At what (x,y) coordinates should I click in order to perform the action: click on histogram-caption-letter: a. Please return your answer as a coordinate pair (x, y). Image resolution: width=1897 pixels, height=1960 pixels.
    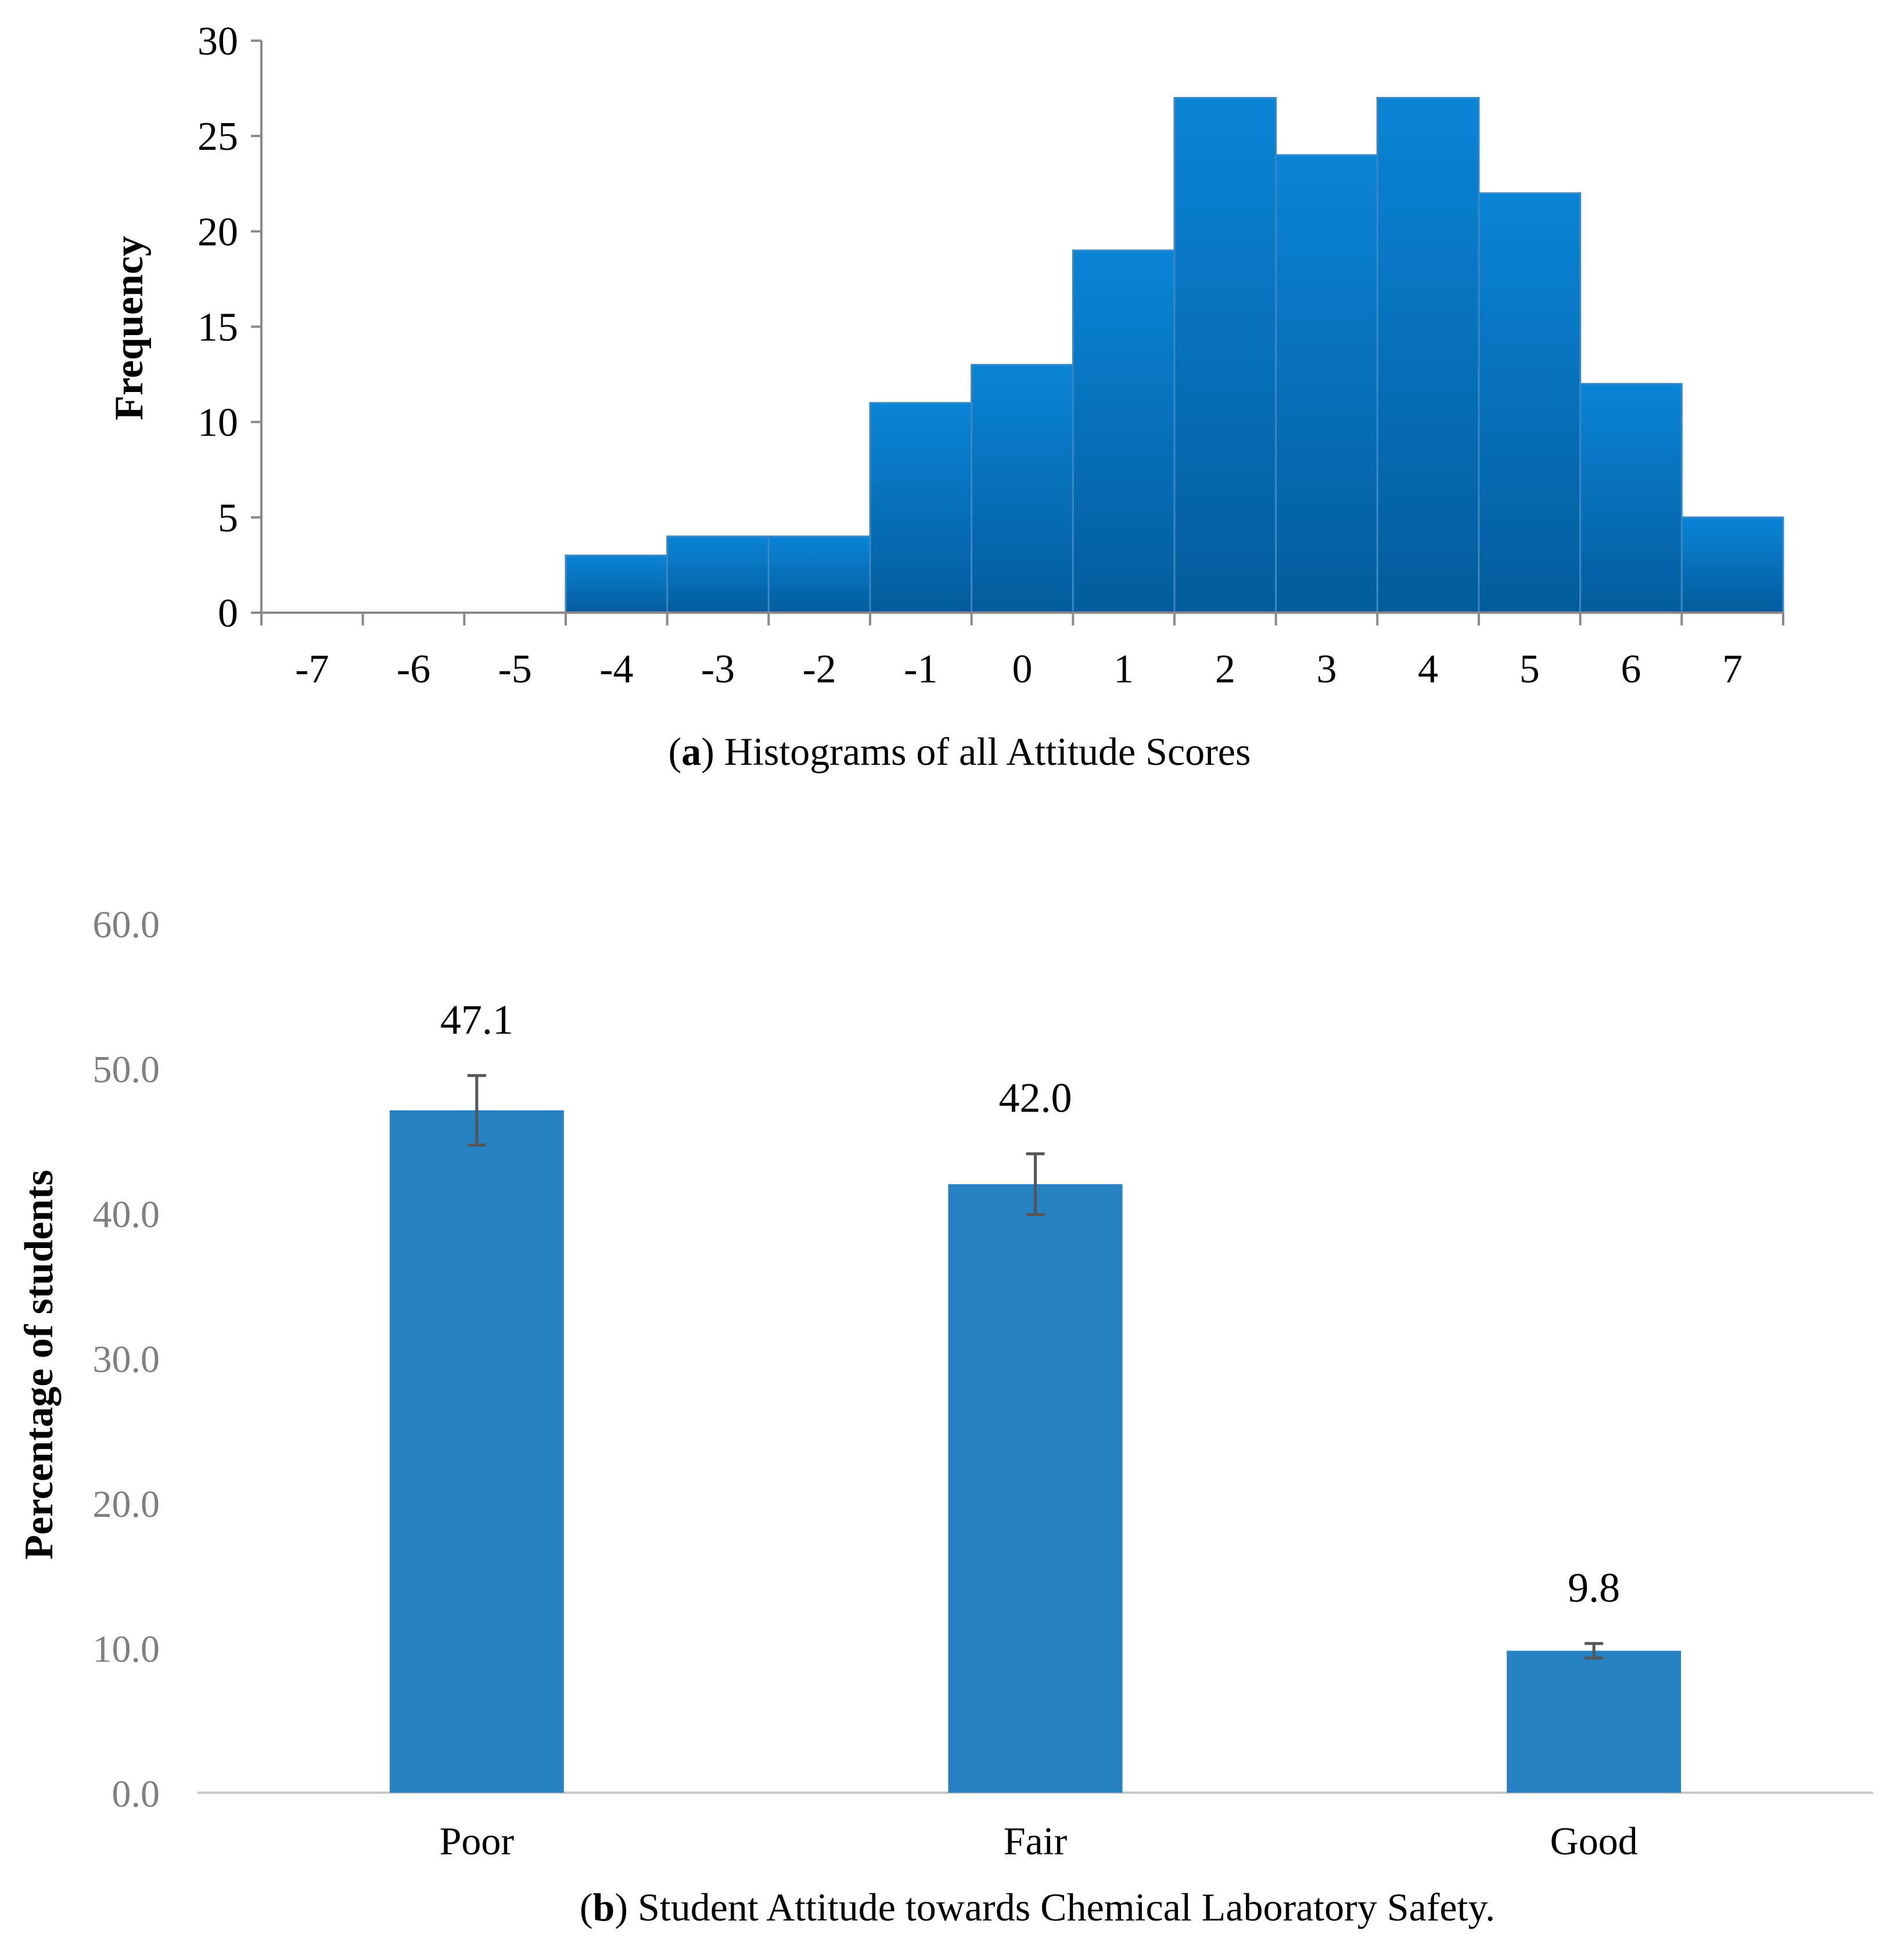
    Looking at the image, I should click on (691, 751).